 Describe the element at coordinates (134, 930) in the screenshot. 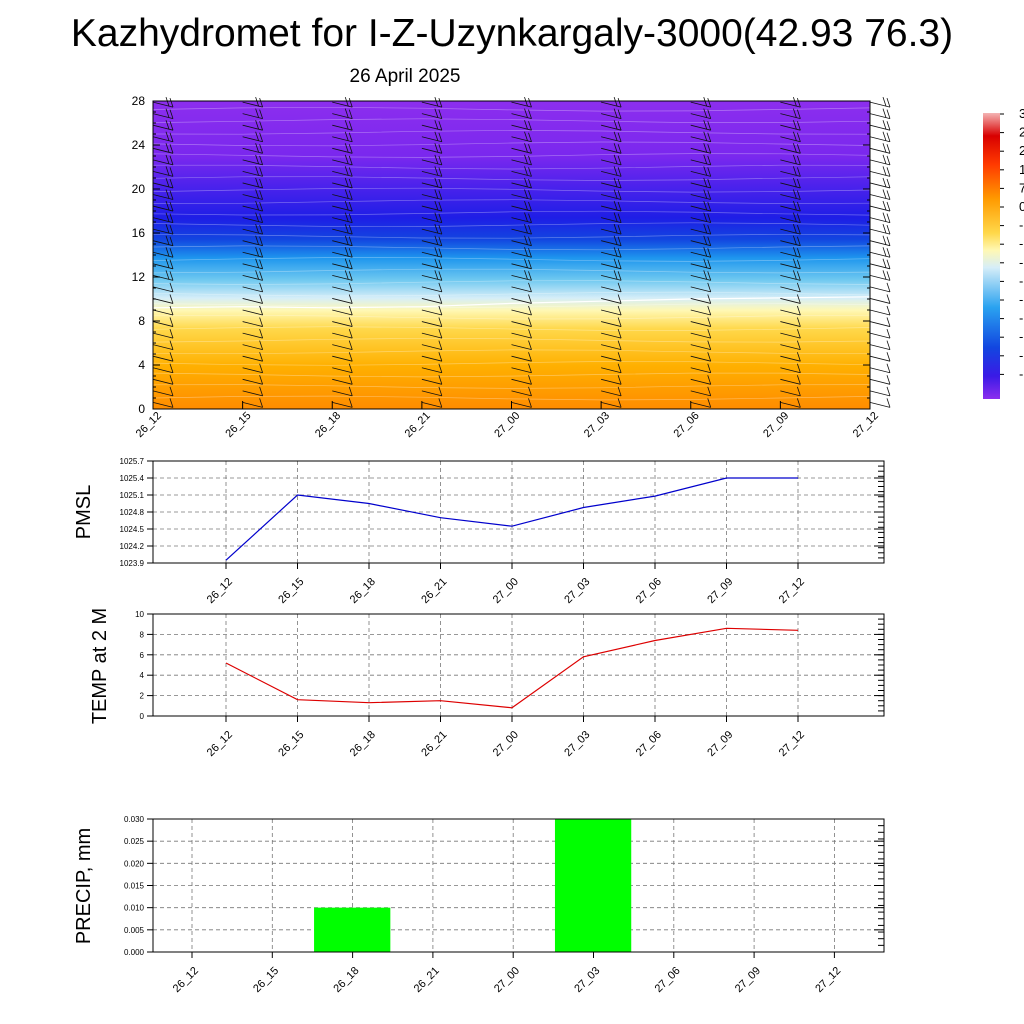

I see `precip-y-tick-label: 0.005` at that location.